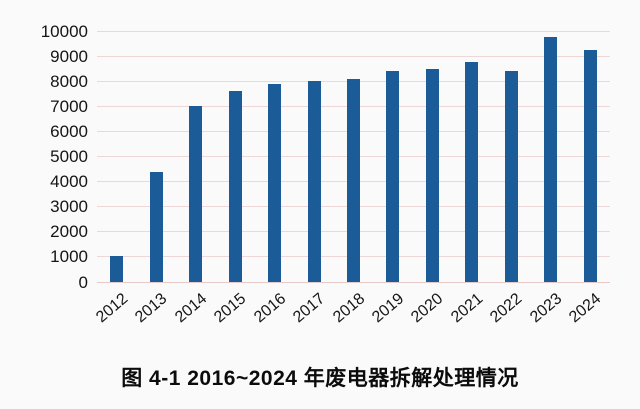  I want to click on bar-2022, so click(511, 176).